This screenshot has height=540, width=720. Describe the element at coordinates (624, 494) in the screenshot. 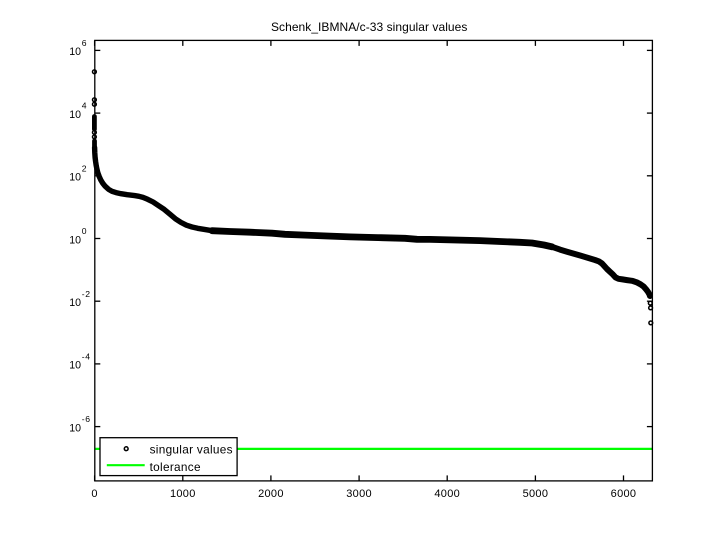

I see `svg-text: 6000` at that location.